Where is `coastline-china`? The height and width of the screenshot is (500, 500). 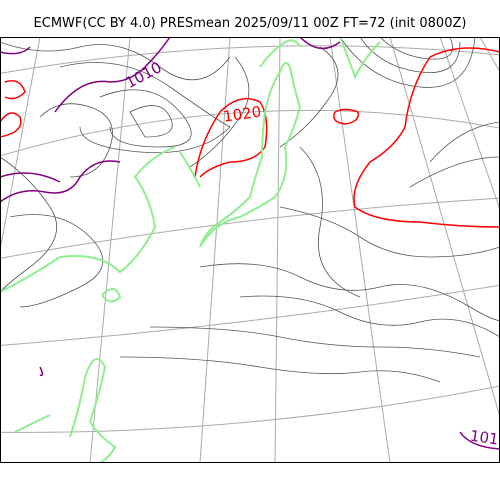
coastline-china is located at coordinates (88, 219).